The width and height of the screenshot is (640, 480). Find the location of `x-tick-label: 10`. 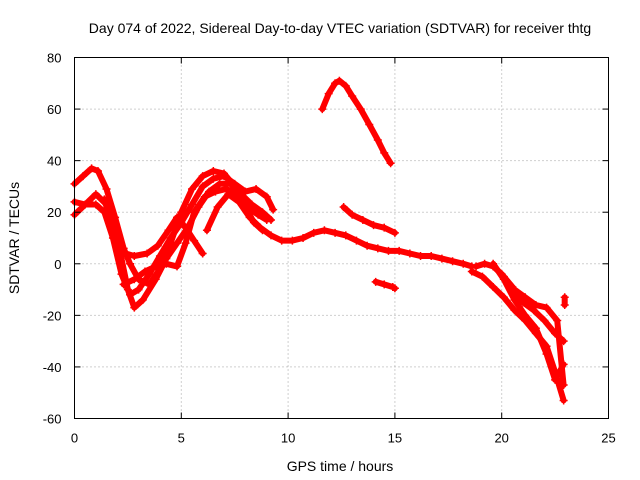

x-tick-label: 10 is located at coordinates (288, 438).